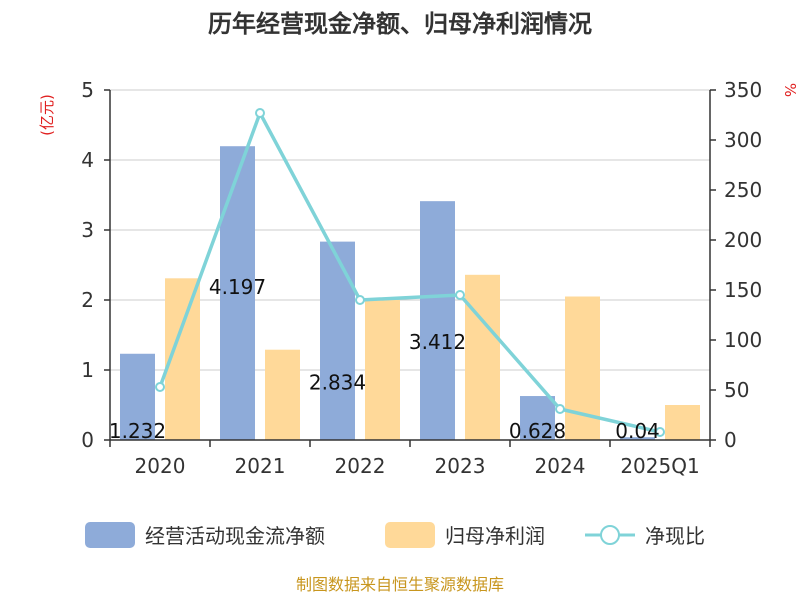 The height and width of the screenshot is (600, 800). Describe the element at coordinates (87, 90) in the screenshot. I see `left-tick-label: 5` at that location.